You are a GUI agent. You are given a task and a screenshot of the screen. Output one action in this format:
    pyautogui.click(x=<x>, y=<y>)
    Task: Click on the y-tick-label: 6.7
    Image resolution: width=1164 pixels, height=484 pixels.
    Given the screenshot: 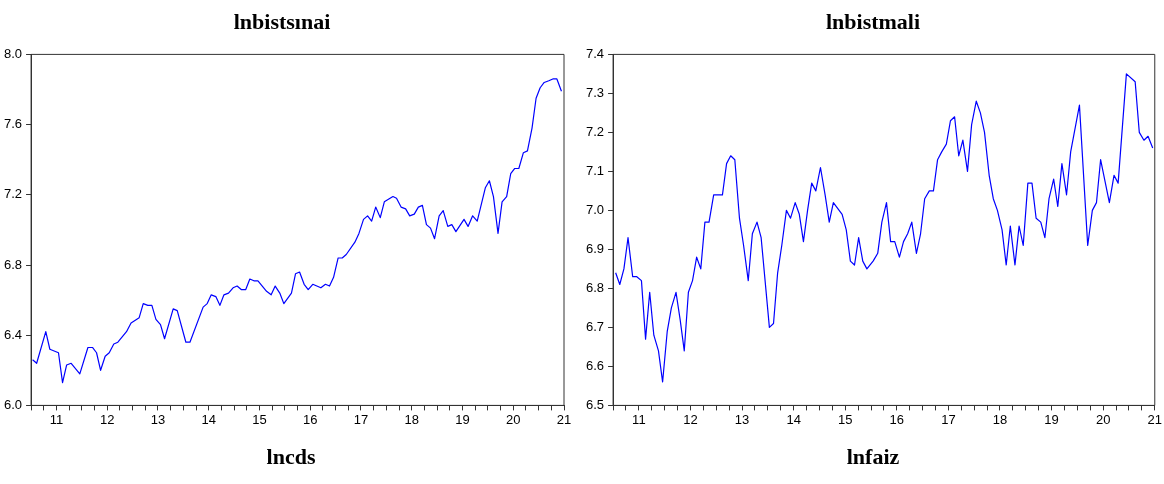 What is the action you would take?
    pyautogui.click(x=595, y=326)
    